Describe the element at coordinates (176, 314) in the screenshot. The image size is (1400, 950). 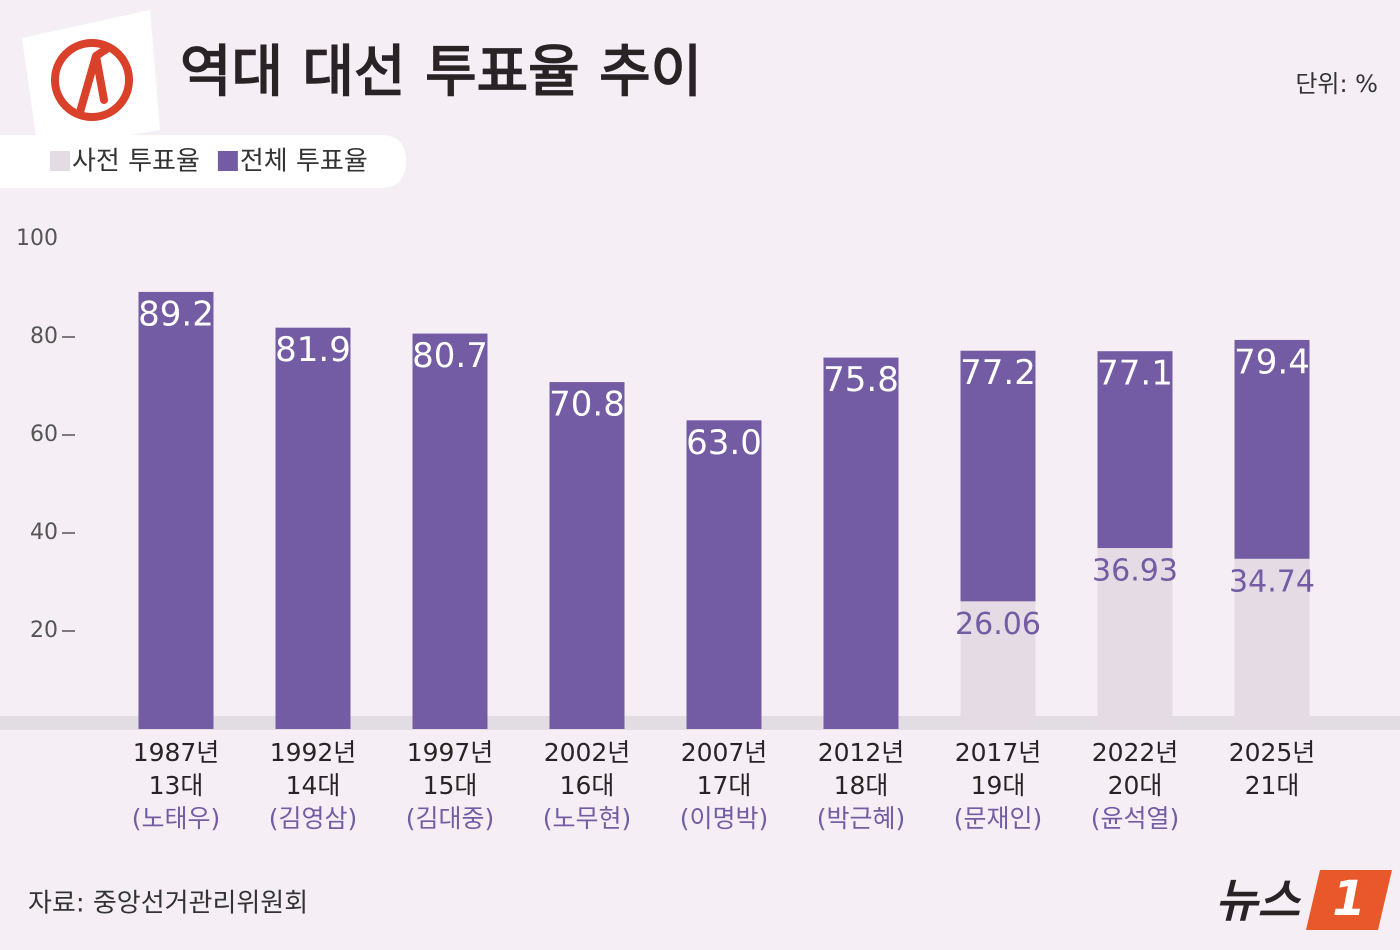
I see `value-label: 89.2` at that location.